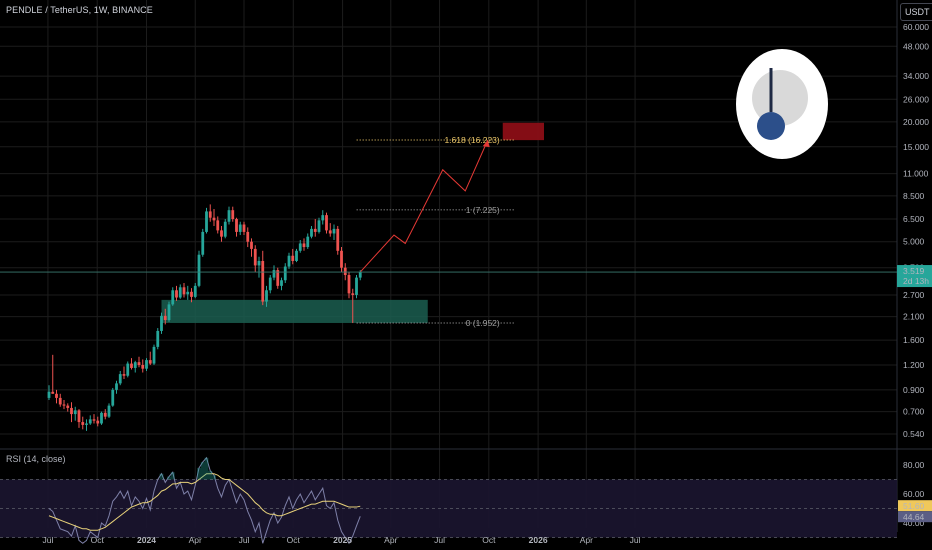 The image size is (932, 550). Describe the element at coordinates (486, 144) in the screenshot. I see `projection-arrowhead` at that location.